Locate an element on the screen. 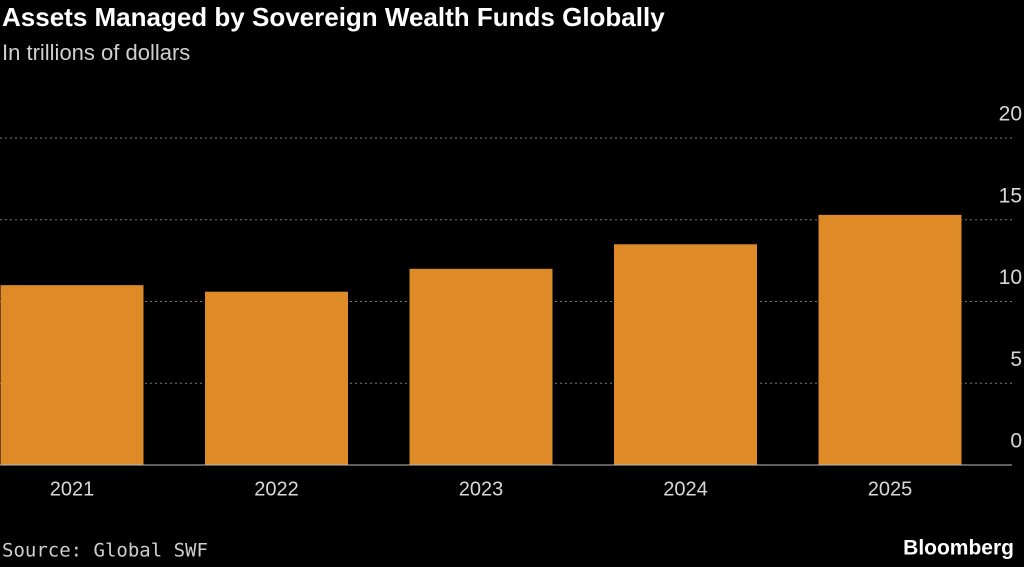 This screenshot has height=567, width=1024. brand: Bloomberg is located at coordinates (958, 548).